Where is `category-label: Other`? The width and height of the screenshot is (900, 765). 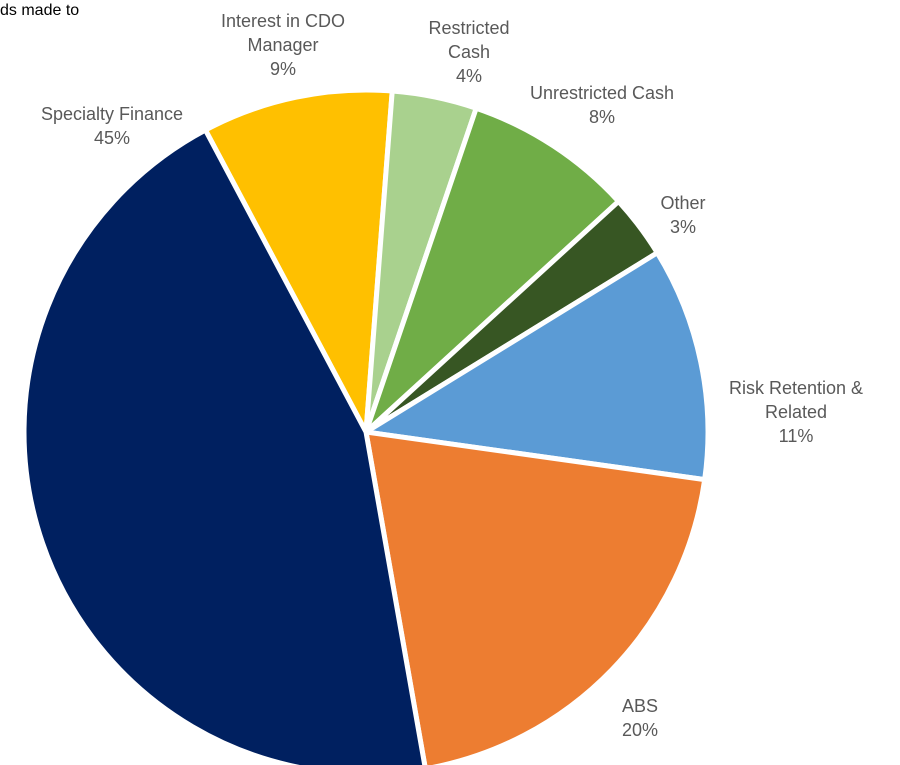
category-label: Other is located at coordinates (683, 203).